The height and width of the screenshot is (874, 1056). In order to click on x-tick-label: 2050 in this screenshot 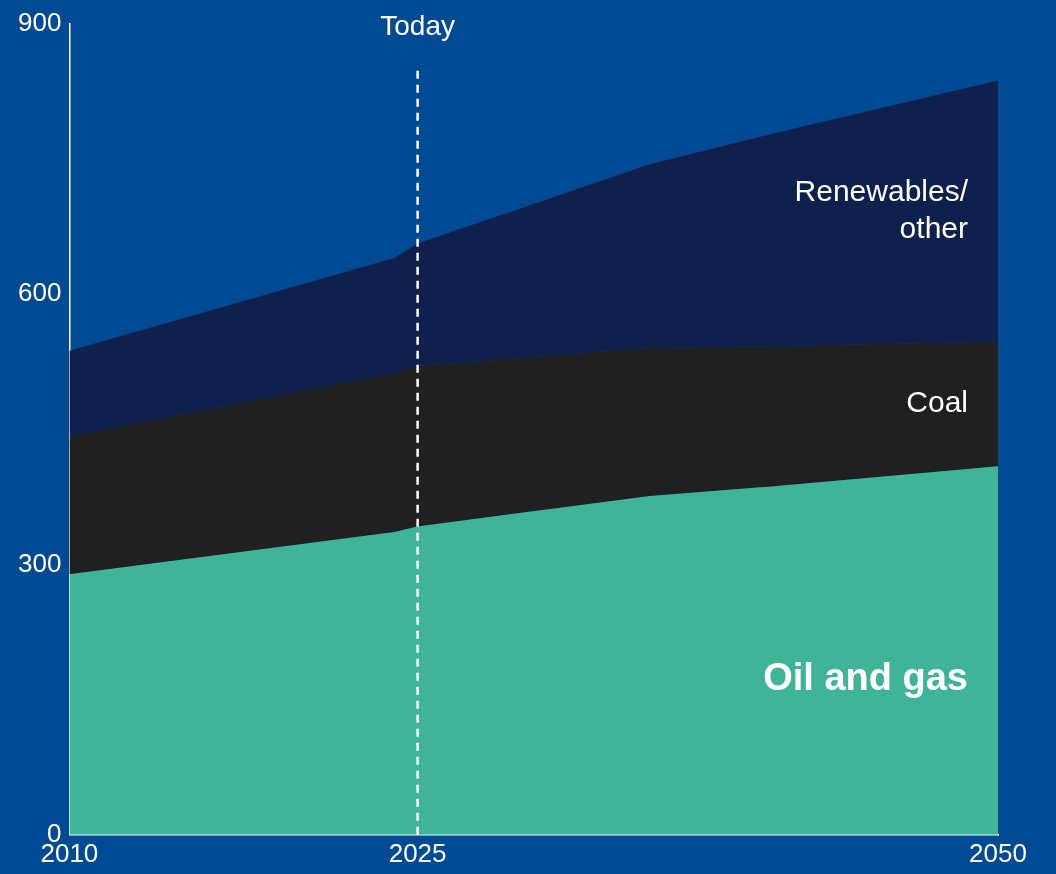, I will do `click(998, 852)`.